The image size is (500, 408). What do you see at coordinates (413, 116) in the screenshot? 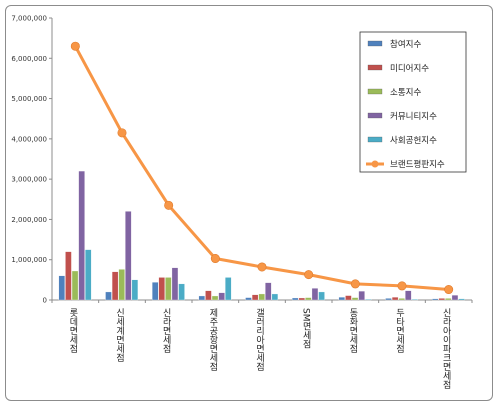
I see `legend-label-커뮤니티지수: 커뮤니티지수` at bounding box center [413, 116].